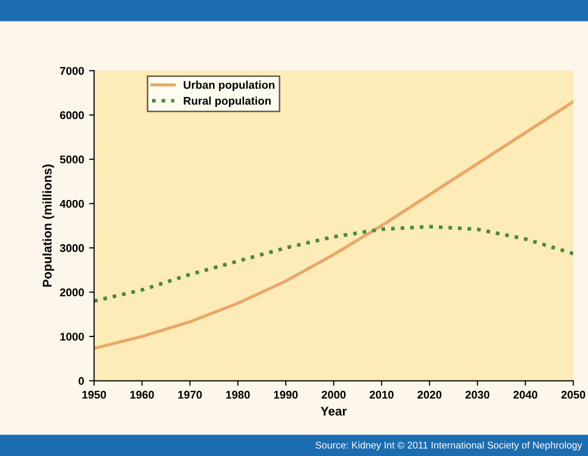 This screenshot has height=456, width=588. What do you see at coordinates (72, 160) in the screenshot?
I see `y-tick-label: 5000` at bounding box center [72, 160].